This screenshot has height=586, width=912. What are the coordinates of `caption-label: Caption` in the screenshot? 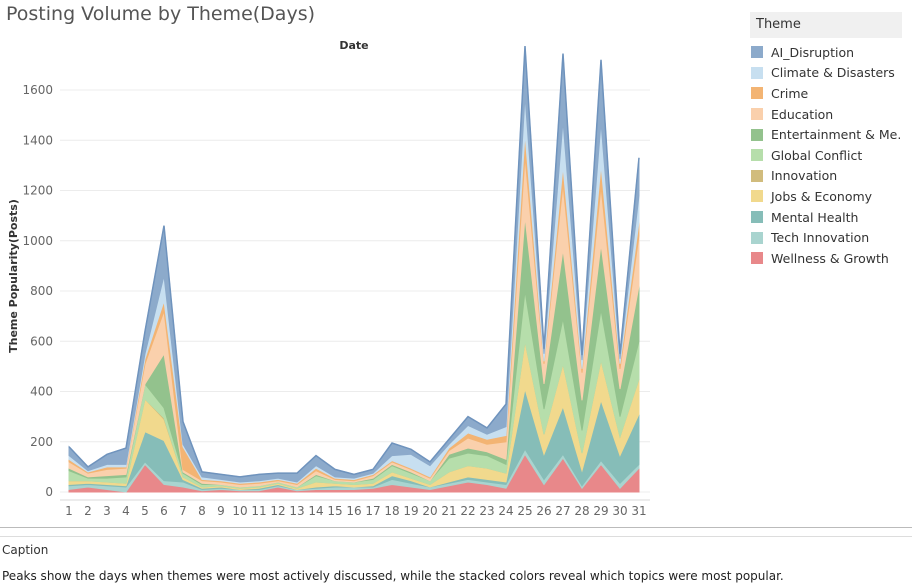 It's located at (456, 551).